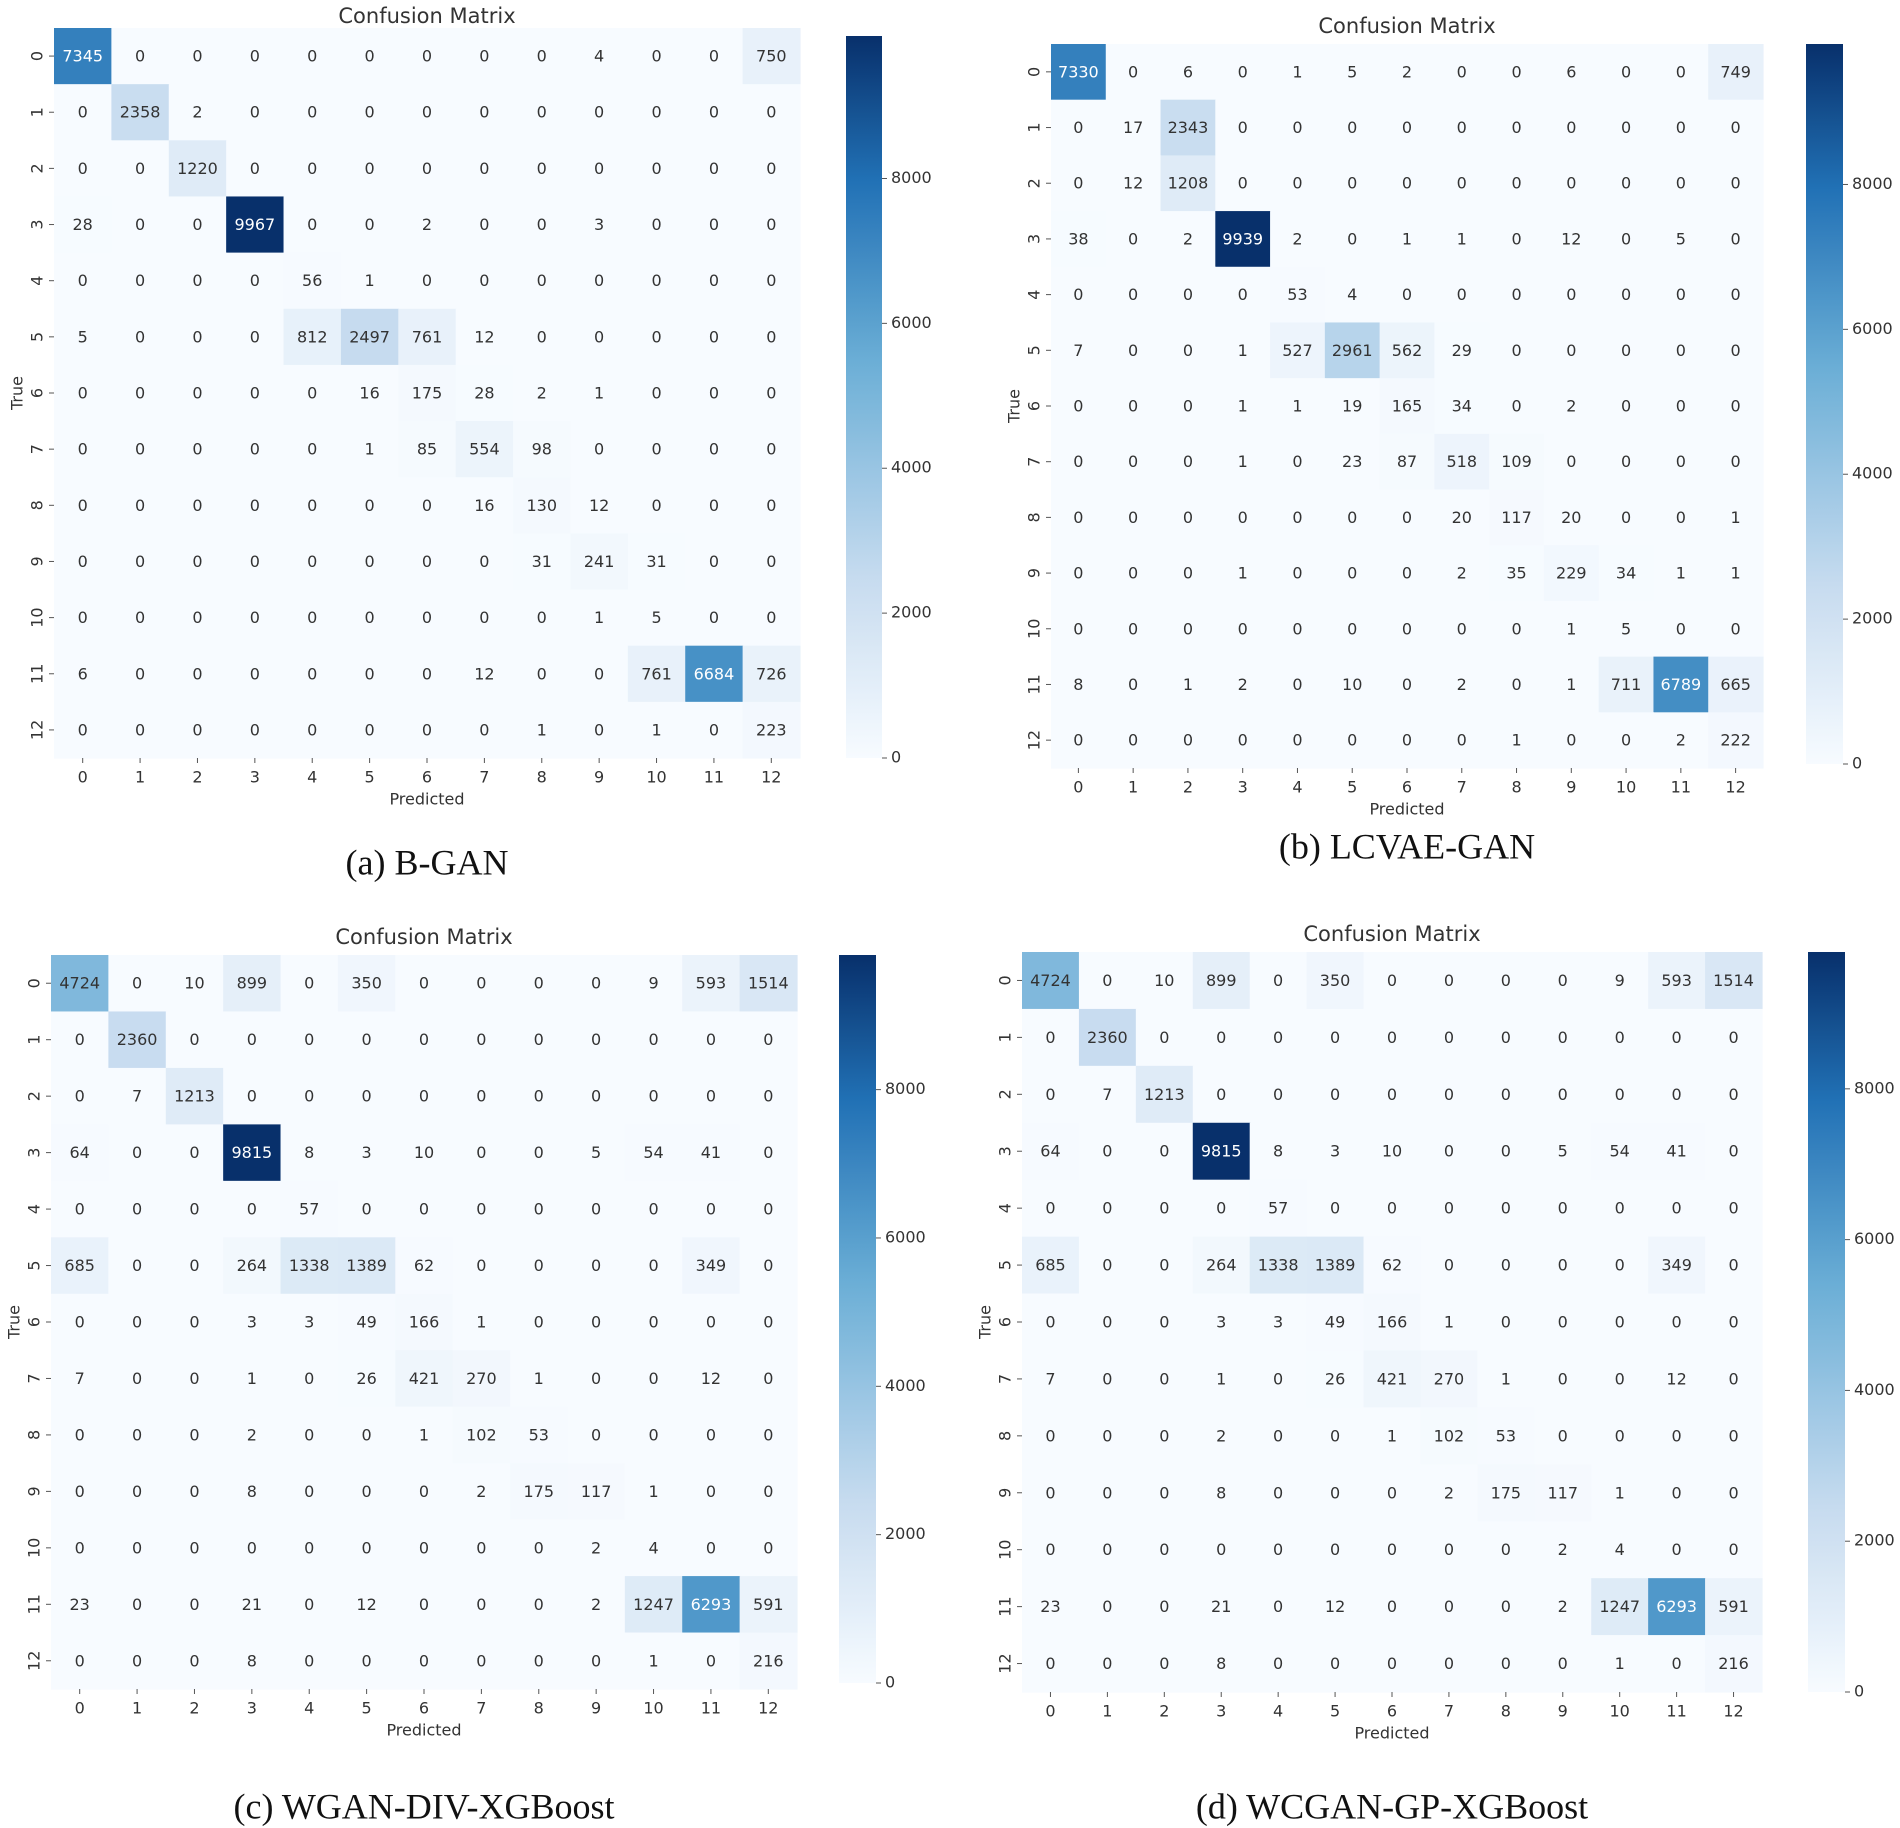 This screenshot has height=1828, width=1900. I want to click on cell-value-label: 264, so click(252, 1265).